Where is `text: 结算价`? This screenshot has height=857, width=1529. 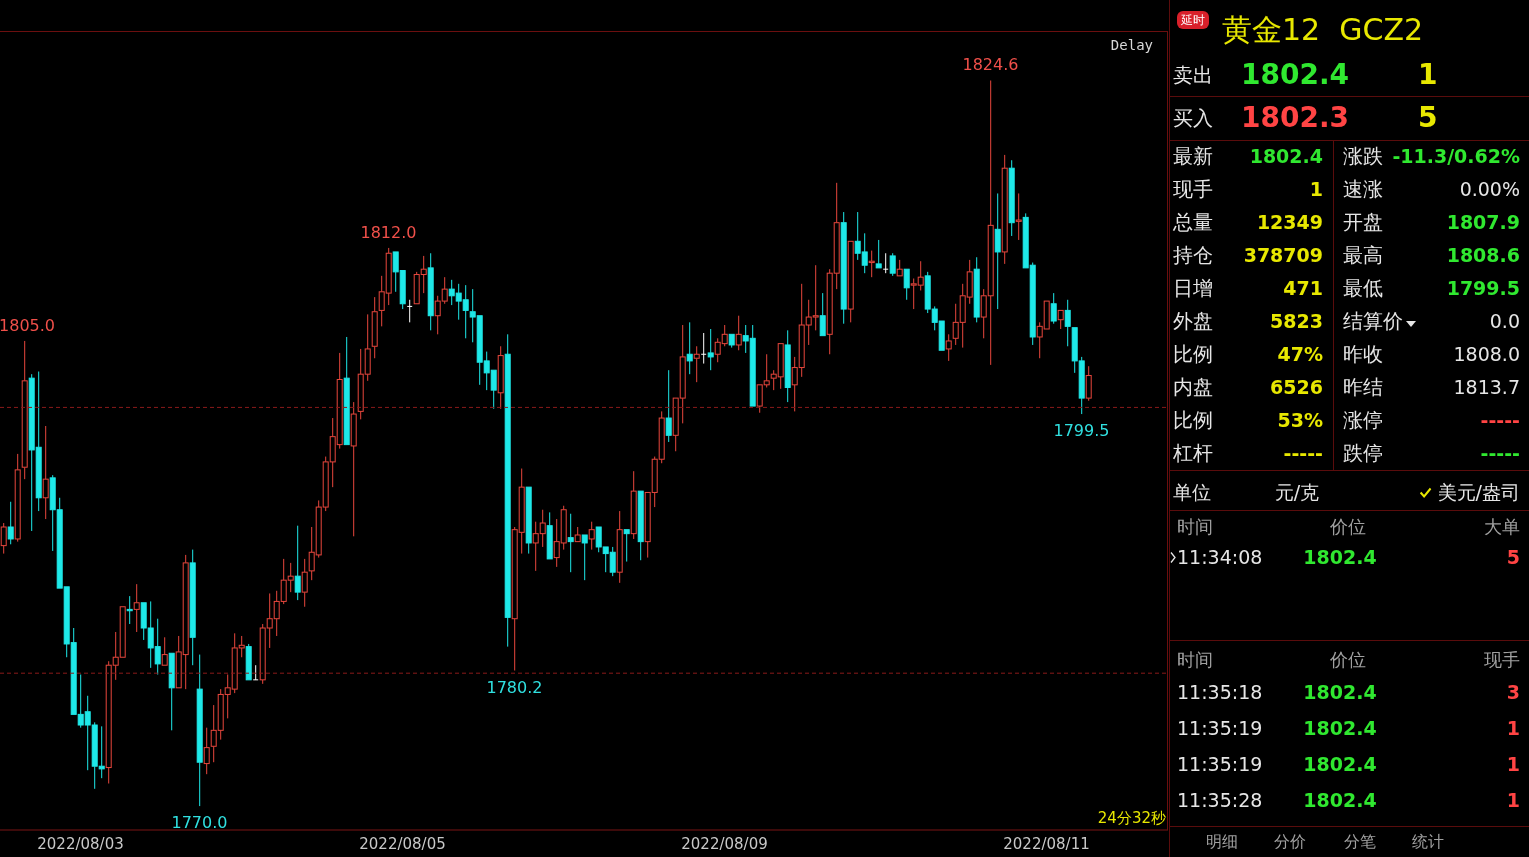 text: 结算价 is located at coordinates (1373, 321).